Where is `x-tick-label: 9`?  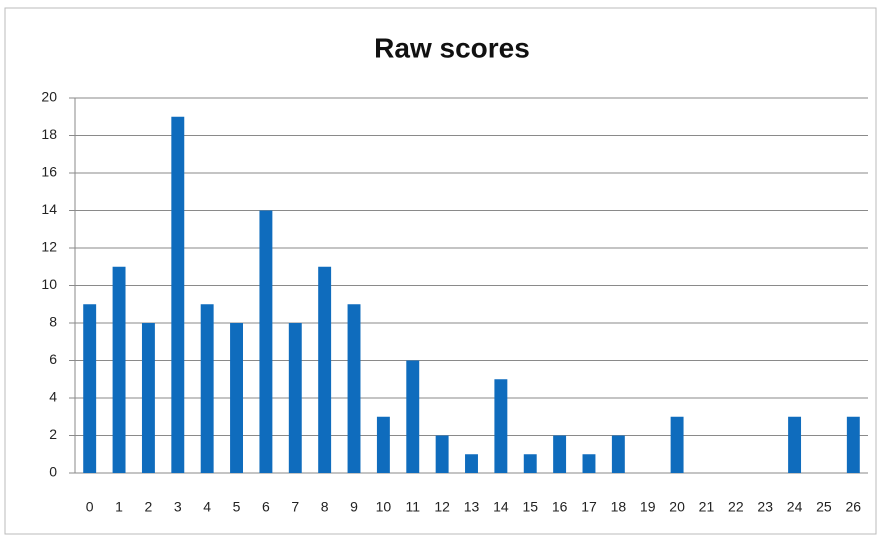 x-tick-label: 9 is located at coordinates (354, 507).